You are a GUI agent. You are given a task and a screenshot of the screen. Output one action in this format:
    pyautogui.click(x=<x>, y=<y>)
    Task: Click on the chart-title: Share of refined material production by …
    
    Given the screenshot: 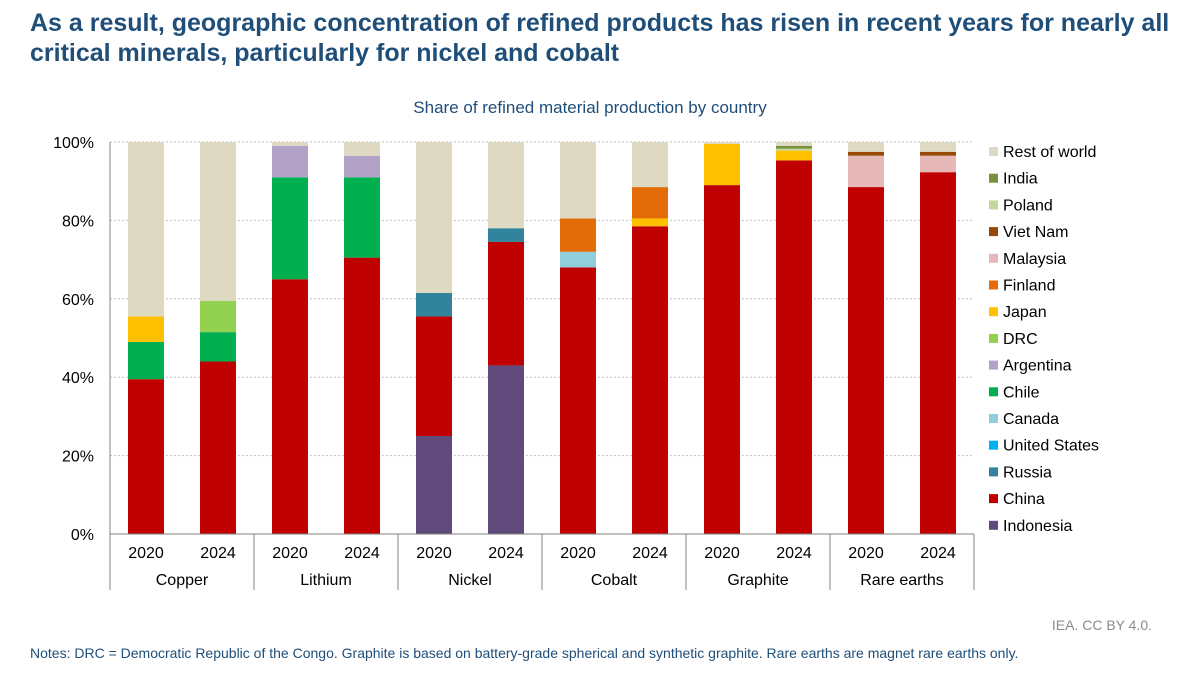 What is the action you would take?
    pyautogui.click(x=590, y=107)
    